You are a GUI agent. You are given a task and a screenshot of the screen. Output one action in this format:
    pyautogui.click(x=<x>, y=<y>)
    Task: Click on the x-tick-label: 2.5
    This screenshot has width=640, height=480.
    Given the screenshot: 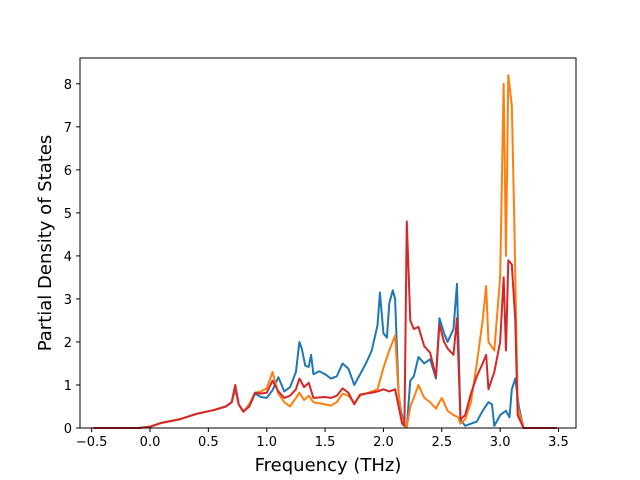 What is the action you would take?
    pyautogui.click(x=441, y=442)
    